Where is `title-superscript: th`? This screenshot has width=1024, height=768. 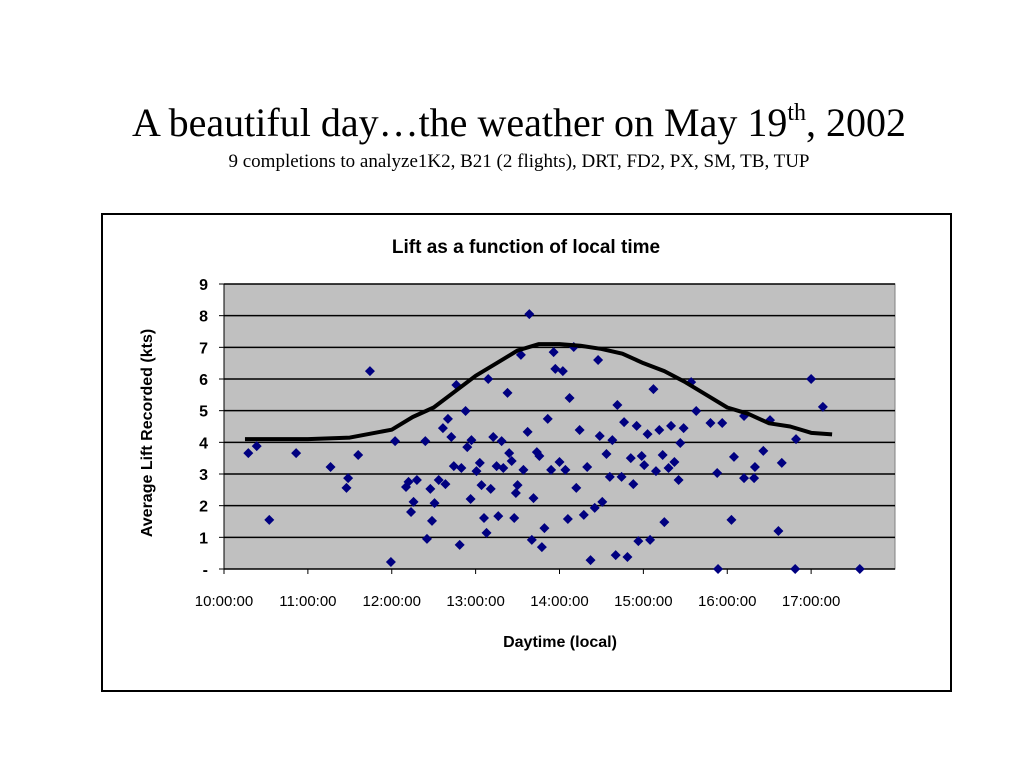 title-superscript: th is located at coordinates (796, 113).